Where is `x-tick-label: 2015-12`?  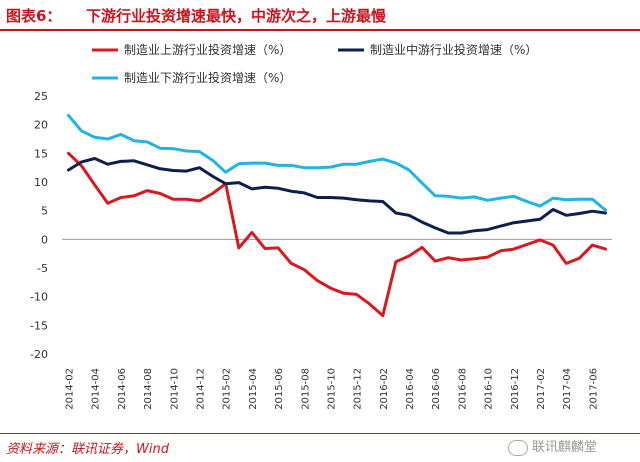 x-tick-label: 2015-12 is located at coordinates (358, 389).